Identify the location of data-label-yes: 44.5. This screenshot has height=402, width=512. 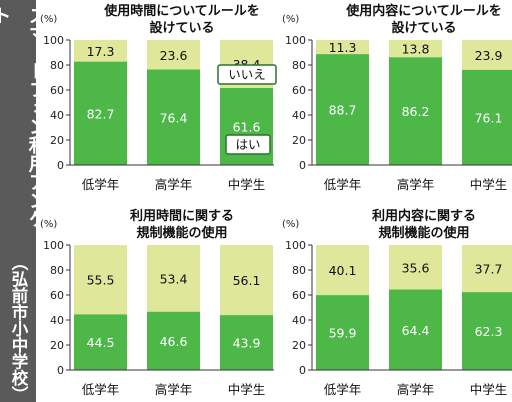
(101, 342).